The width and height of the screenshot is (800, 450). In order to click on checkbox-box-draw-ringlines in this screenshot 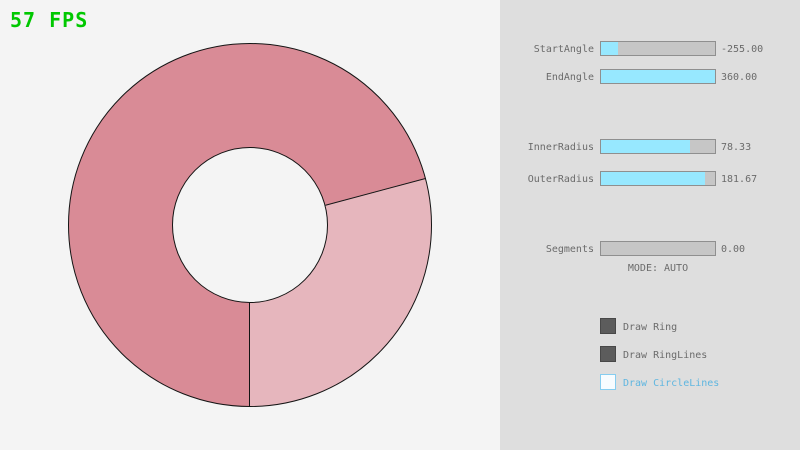, I will do `click(608, 354)`.